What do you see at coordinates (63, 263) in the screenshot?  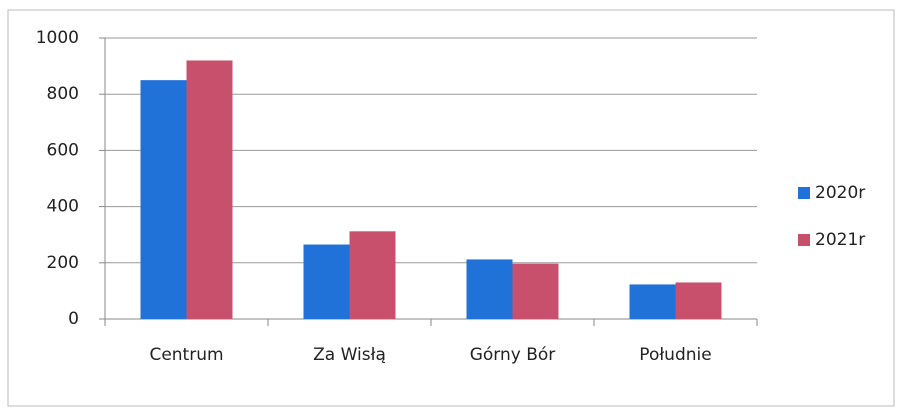 I see `y-tick-label: 200` at bounding box center [63, 263].